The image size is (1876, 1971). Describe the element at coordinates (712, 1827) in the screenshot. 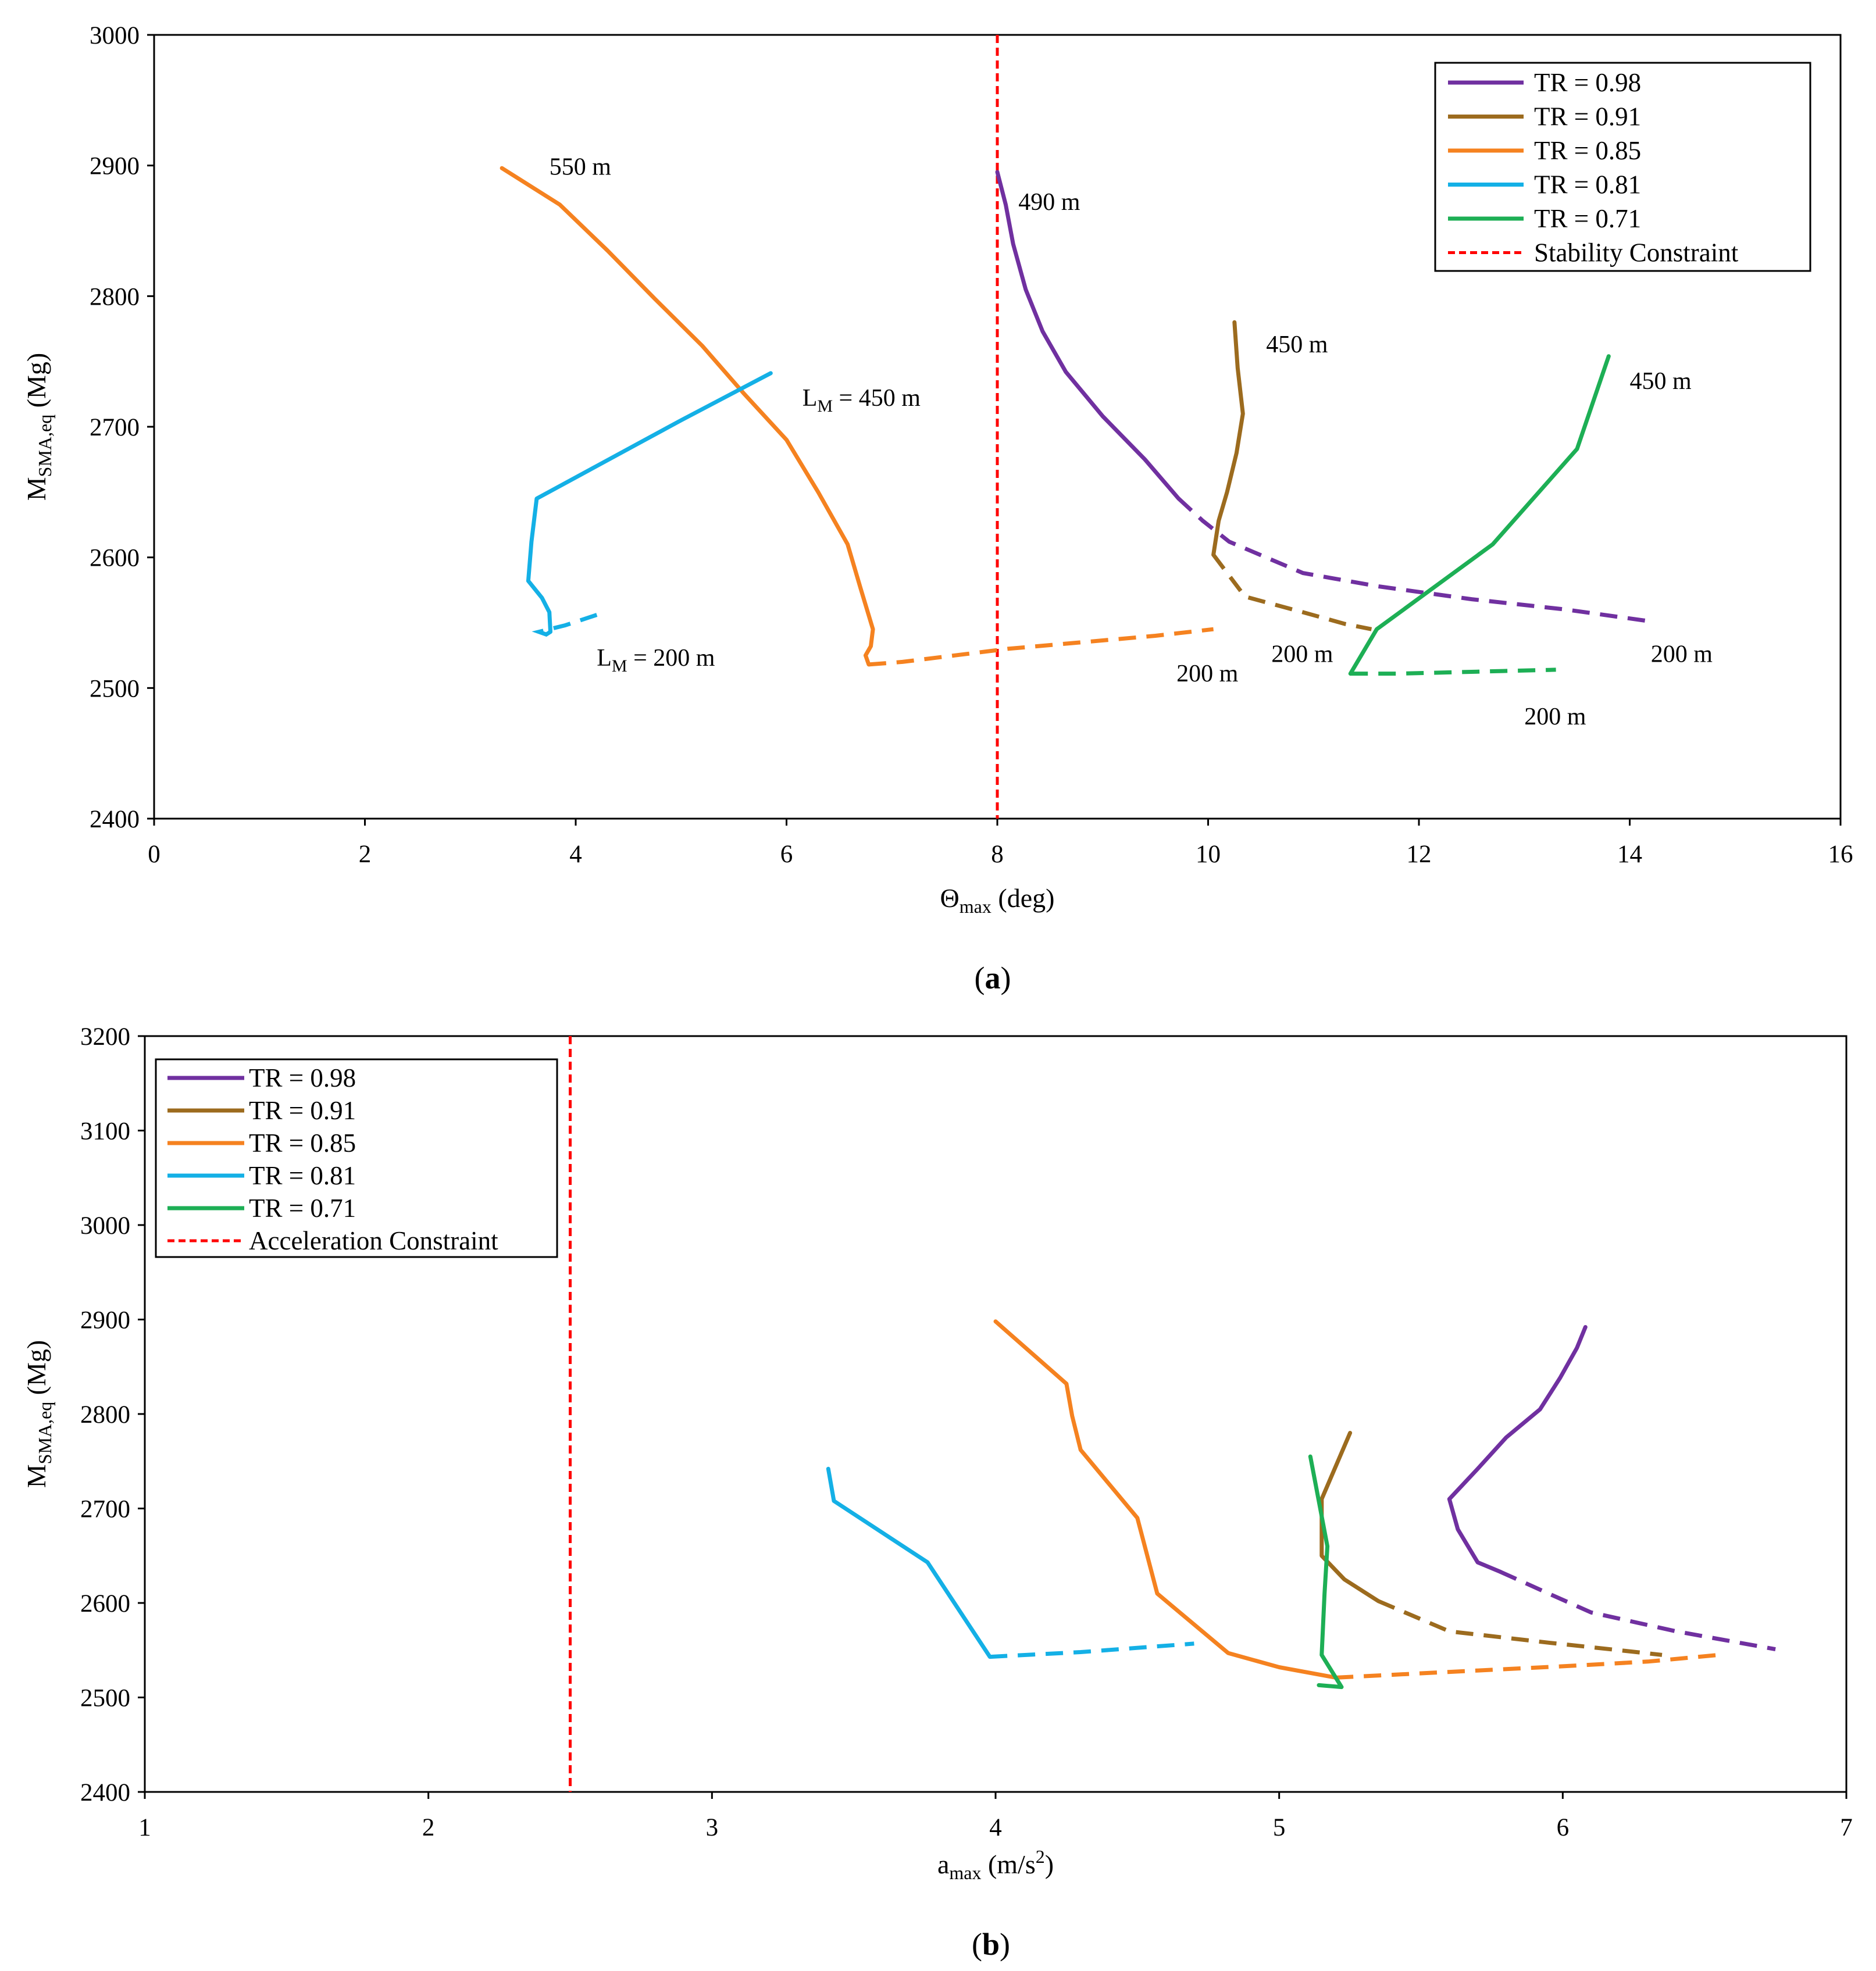

I see `x-tick-label: 3` at that location.